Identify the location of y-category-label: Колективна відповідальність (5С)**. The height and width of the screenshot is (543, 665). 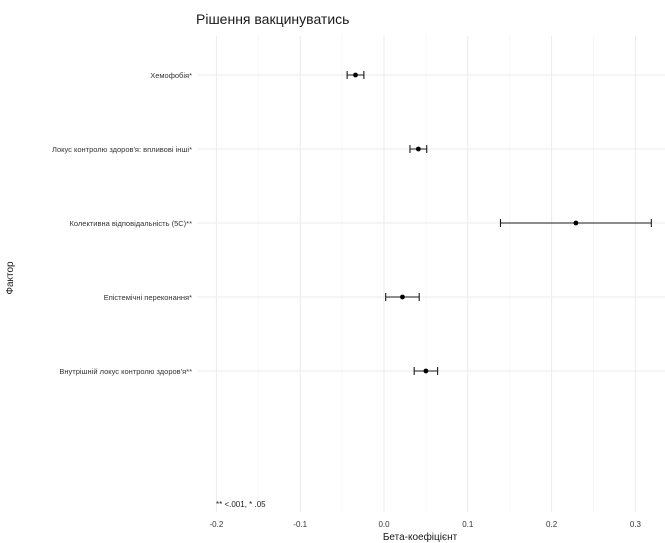
(131, 223).